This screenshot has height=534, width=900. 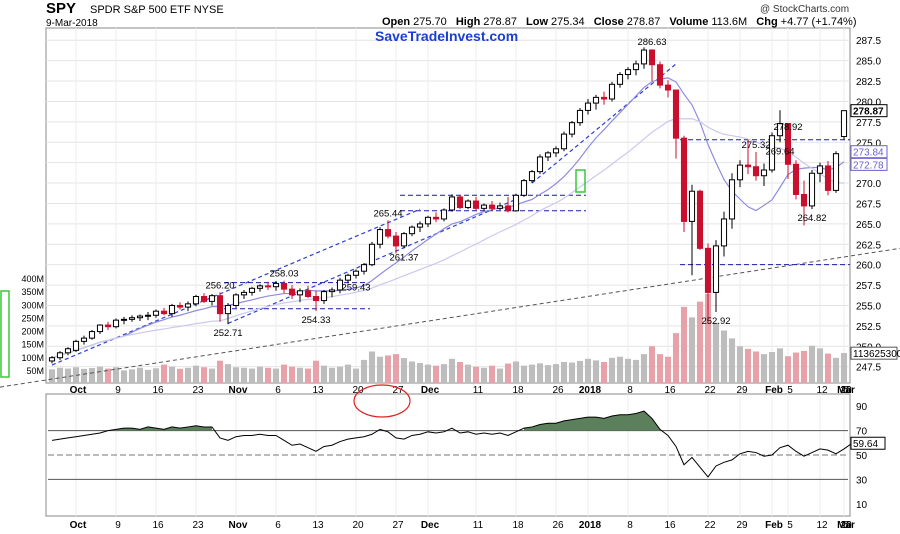 I want to click on volume-tick-label: 400M, so click(x=32, y=279).